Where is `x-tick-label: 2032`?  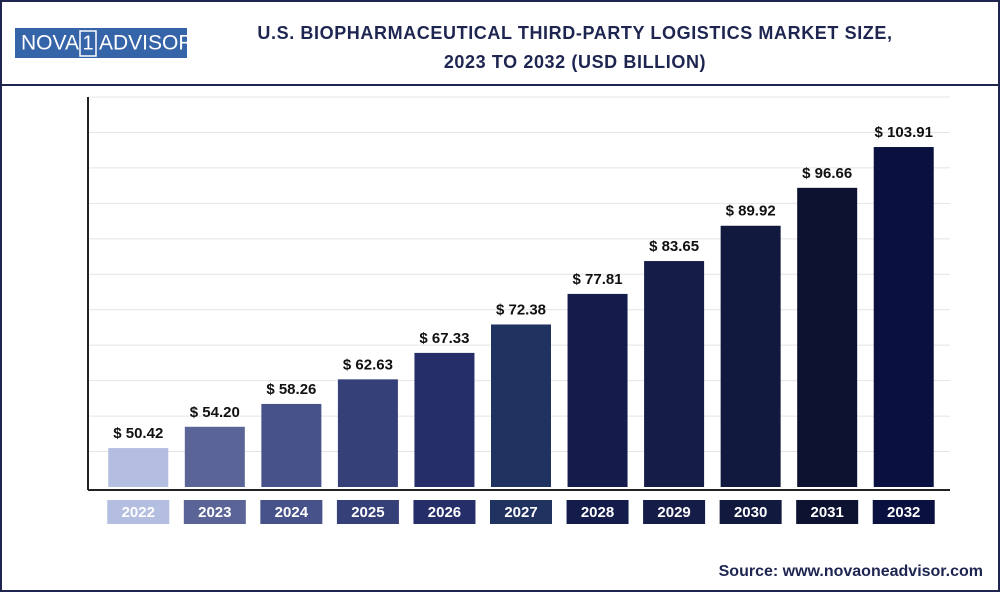 x-tick-label: 2032 is located at coordinates (903, 512).